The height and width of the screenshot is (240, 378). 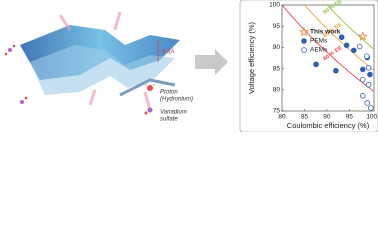 I want to click on x-axis-label: Coulombic efficiency (%), so click(x=328, y=125).